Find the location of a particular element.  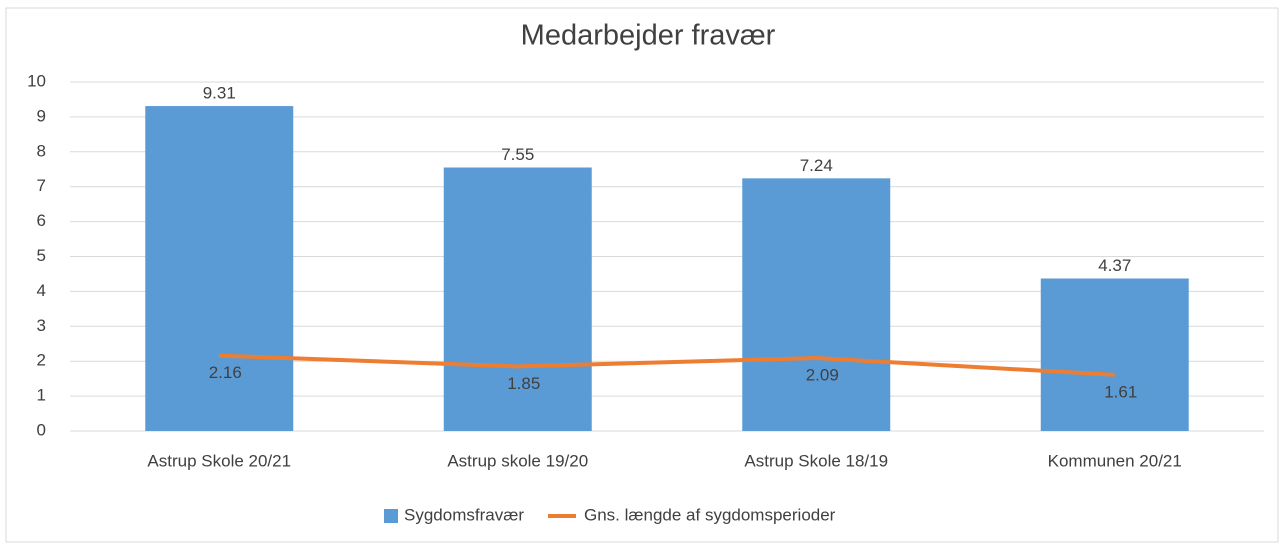

data-label: 2.16 is located at coordinates (225, 372).